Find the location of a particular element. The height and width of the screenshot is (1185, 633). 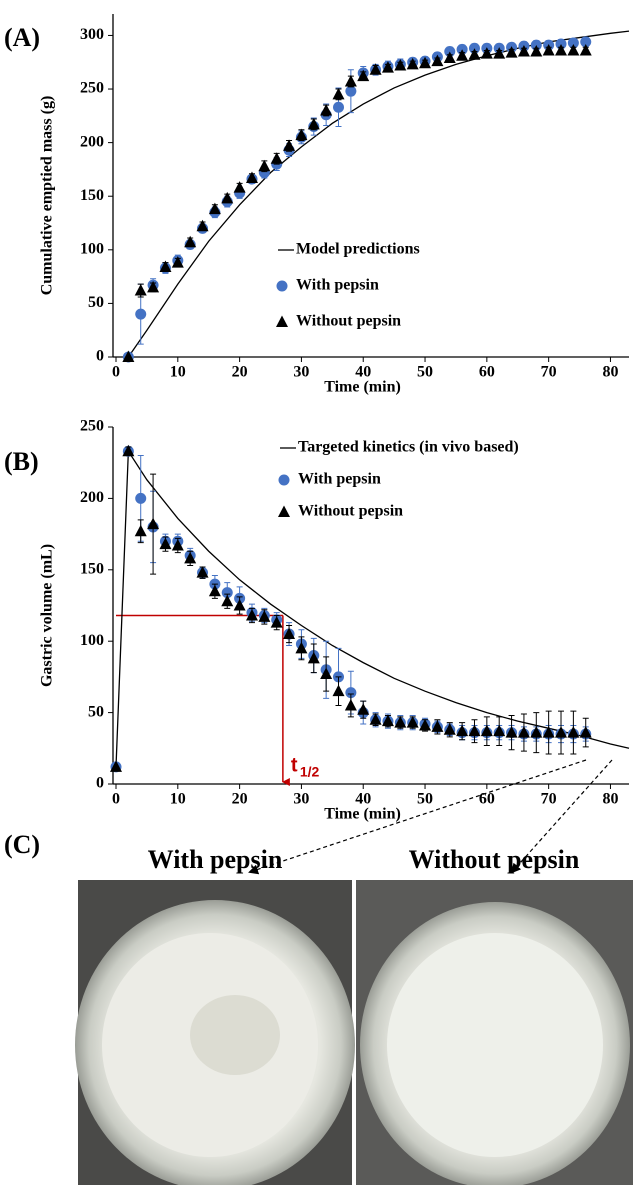

annotation-subscript: 1/2 is located at coordinates (310, 772).